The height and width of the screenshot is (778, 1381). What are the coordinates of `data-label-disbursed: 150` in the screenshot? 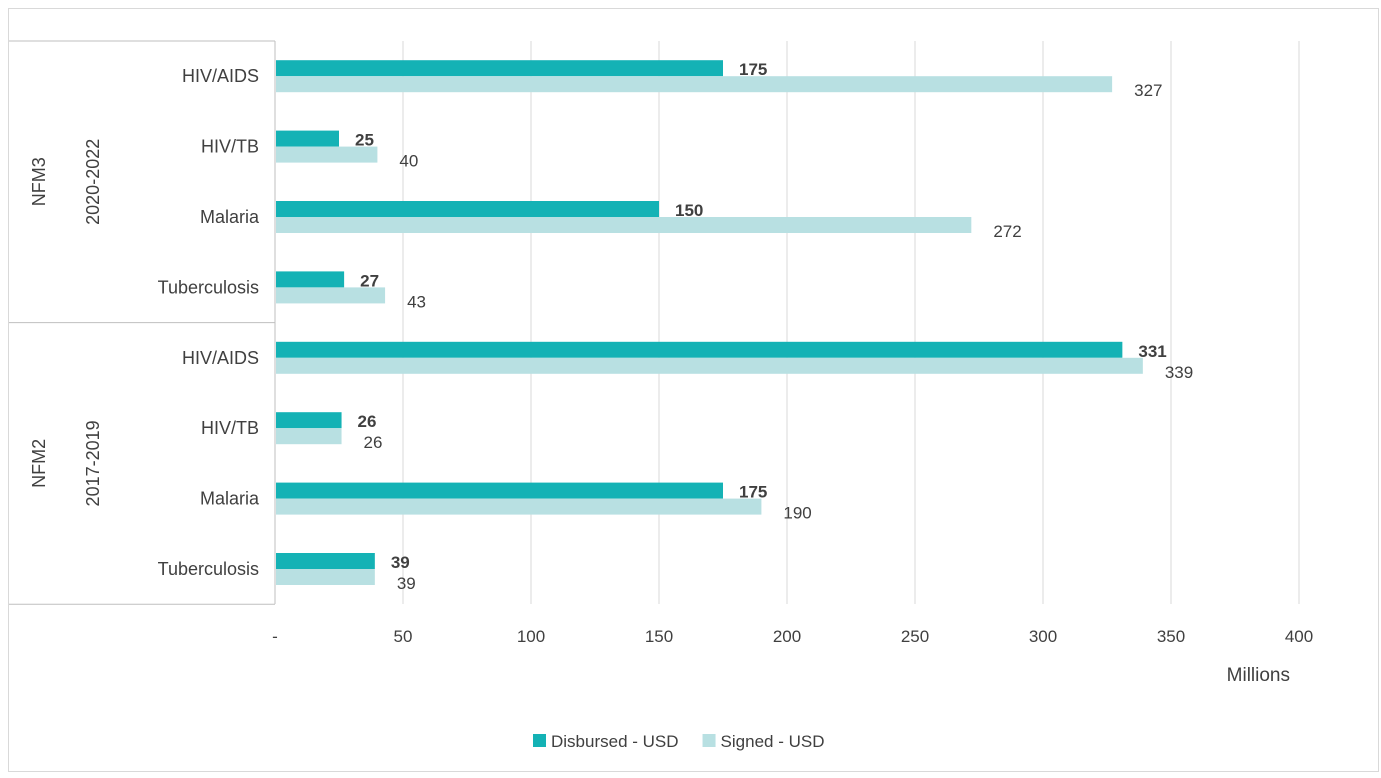 It's located at (689, 210).